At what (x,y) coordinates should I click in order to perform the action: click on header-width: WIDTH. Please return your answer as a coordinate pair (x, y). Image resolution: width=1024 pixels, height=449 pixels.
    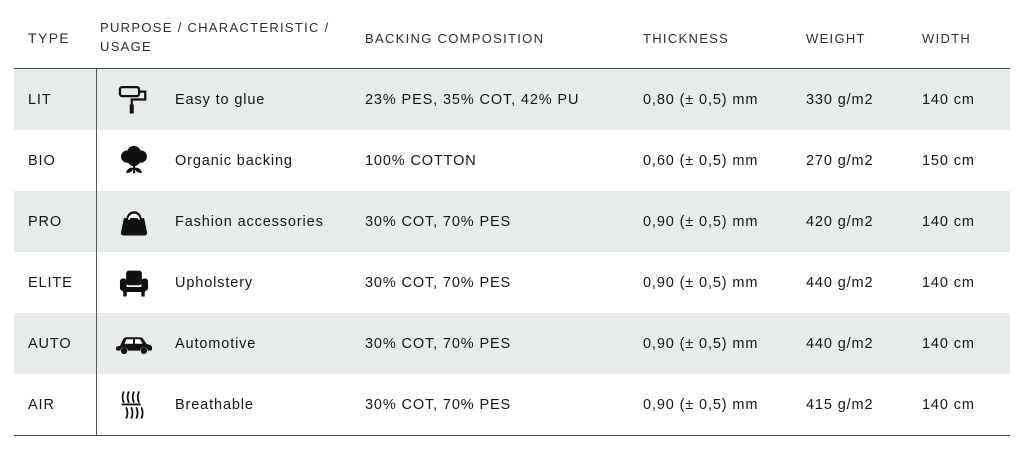
    Looking at the image, I should click on (947, 38).